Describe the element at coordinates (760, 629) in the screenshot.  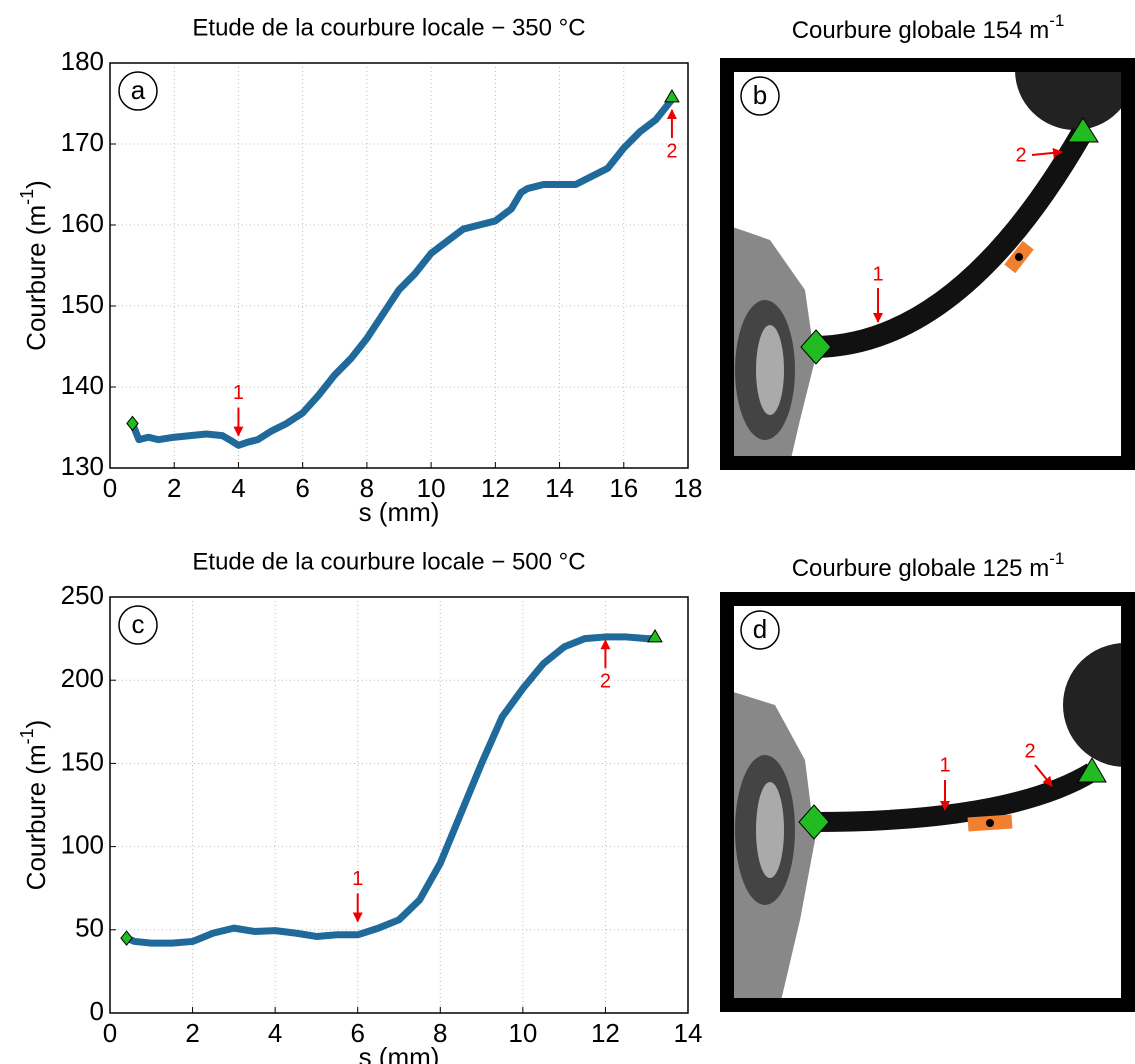
I see `panel-letter: d` at that location.